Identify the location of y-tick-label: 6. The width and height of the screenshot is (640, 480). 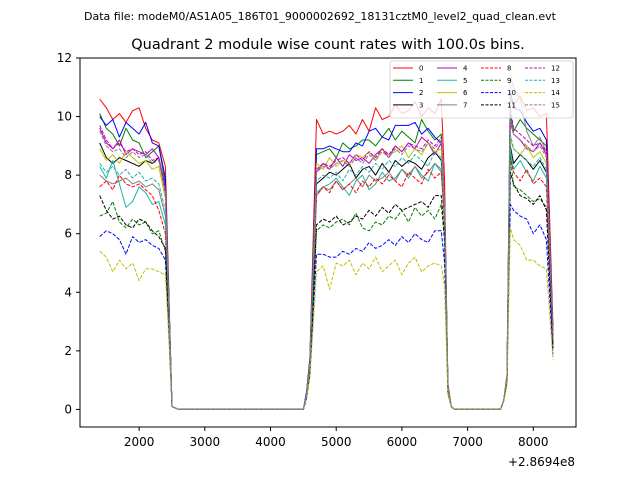
(68, 234).